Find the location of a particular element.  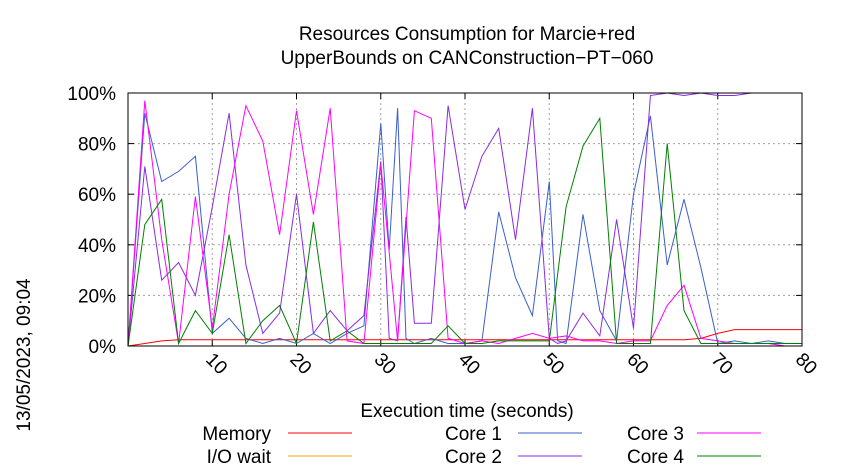

legend-label: Memory is located at coordinates (236, 434).